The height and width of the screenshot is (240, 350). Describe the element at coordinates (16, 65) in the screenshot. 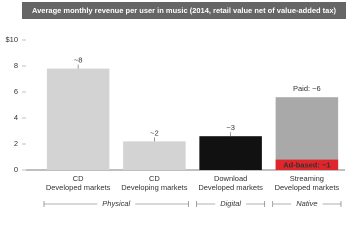

I see `y-tick-label: 8` at that location.